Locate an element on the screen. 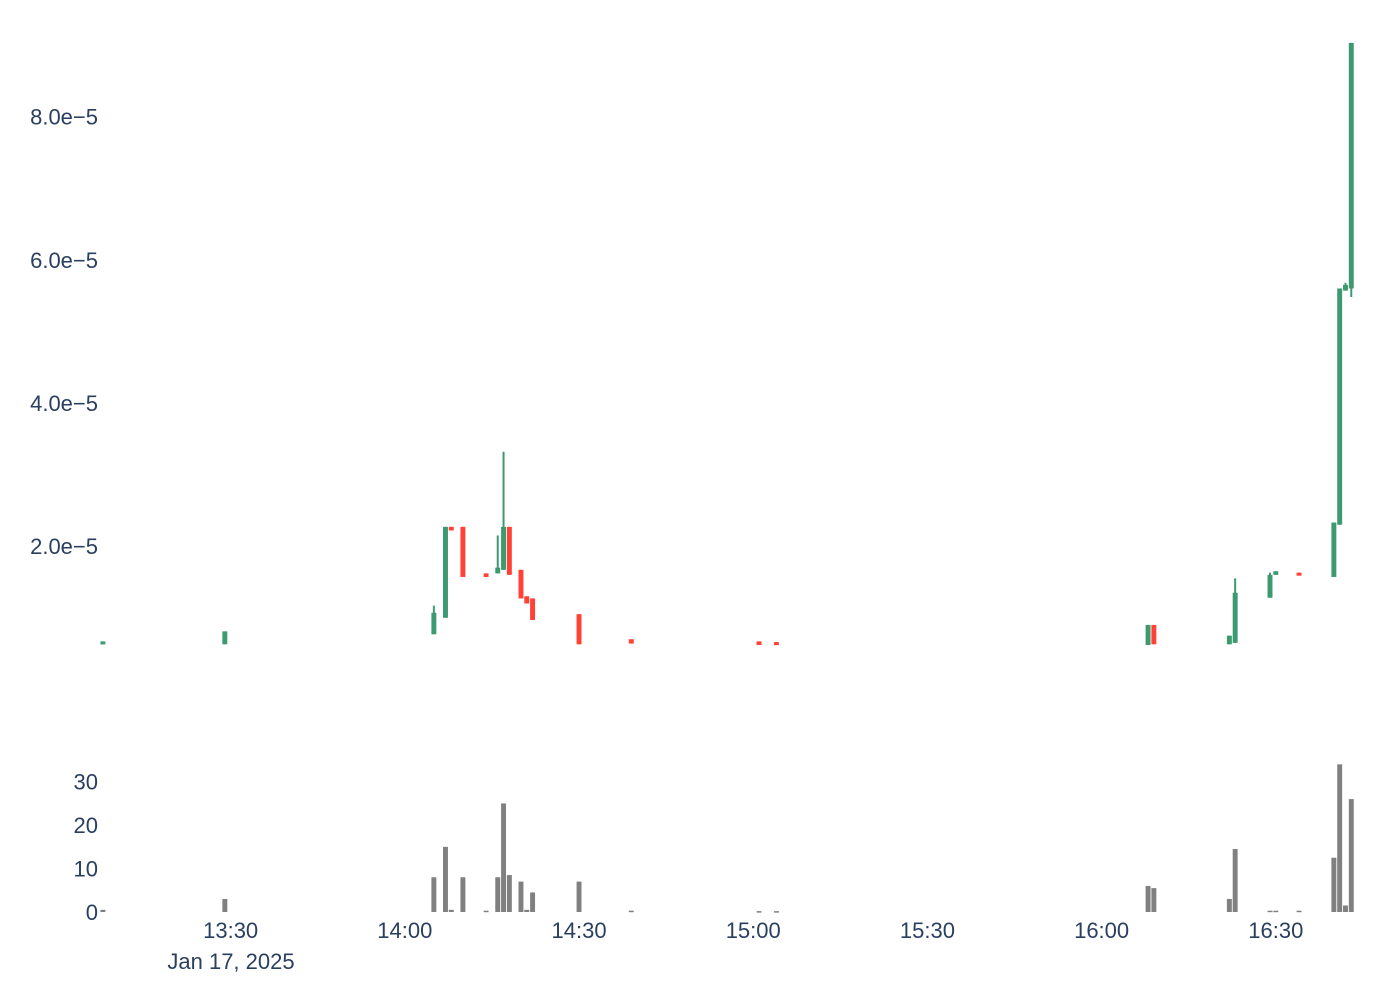 The image size is (1400, 1000). price-y-tick-label: 2.0e−5 is located at coordinates (64, 546).